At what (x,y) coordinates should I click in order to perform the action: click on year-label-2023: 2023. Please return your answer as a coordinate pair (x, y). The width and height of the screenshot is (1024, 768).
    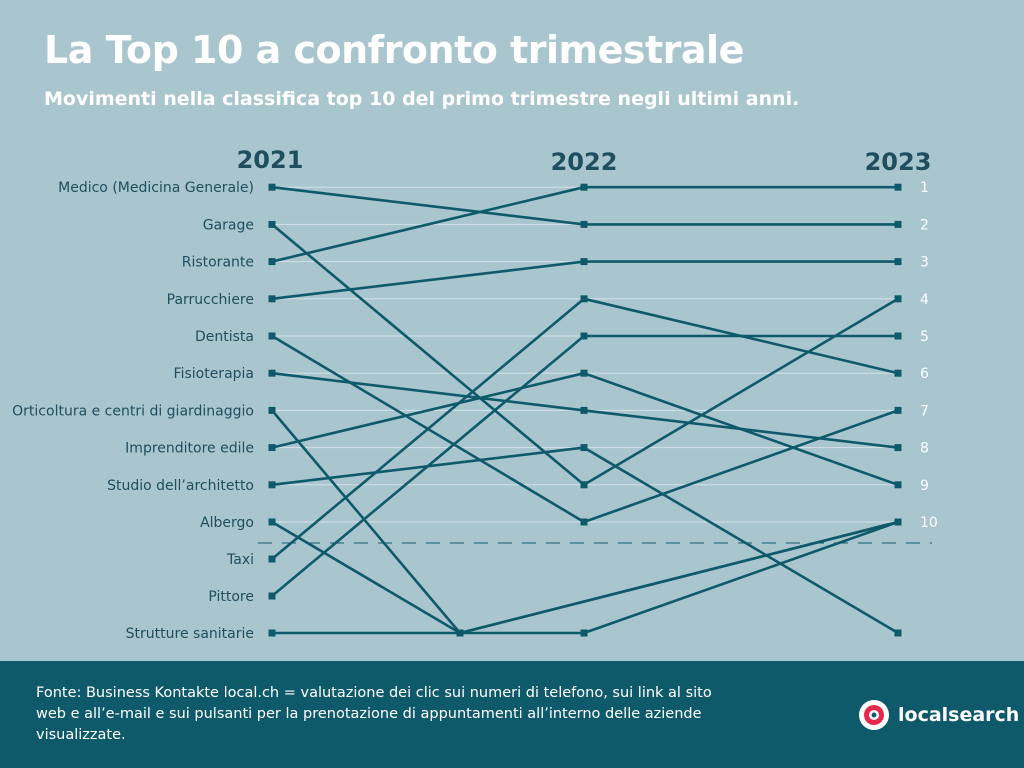
    Looking at the image, I should click on (898, 162).